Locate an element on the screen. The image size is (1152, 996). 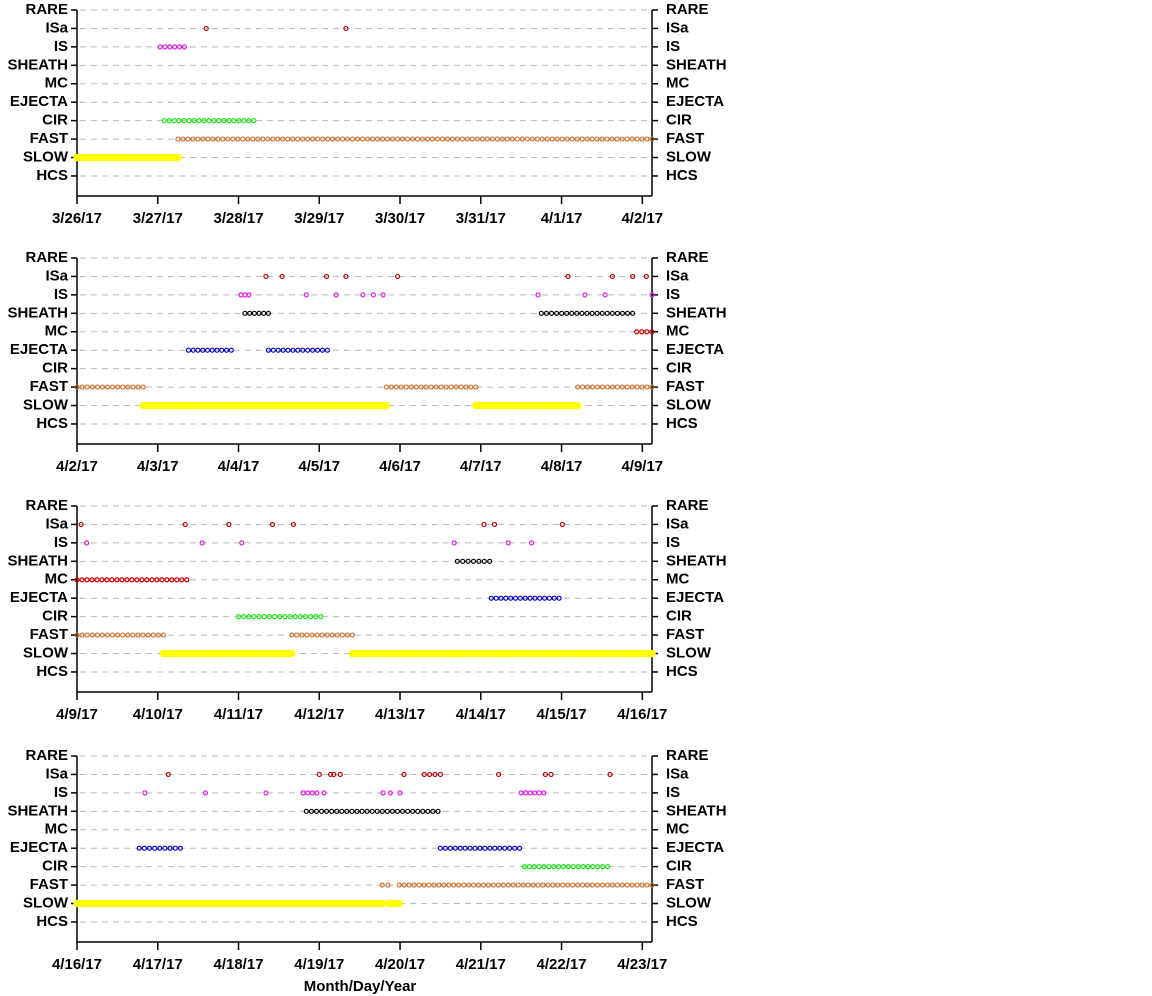
y-tick-label: HCS is located at coordinates (52, 175).